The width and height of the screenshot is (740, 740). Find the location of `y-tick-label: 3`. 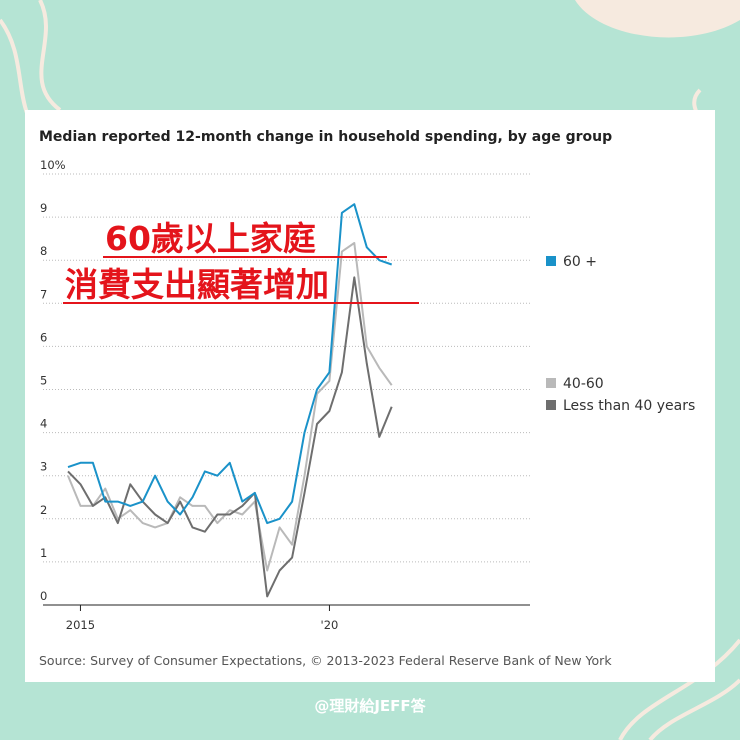

y-tick-label: 3 is located at coordinates (43, 467).